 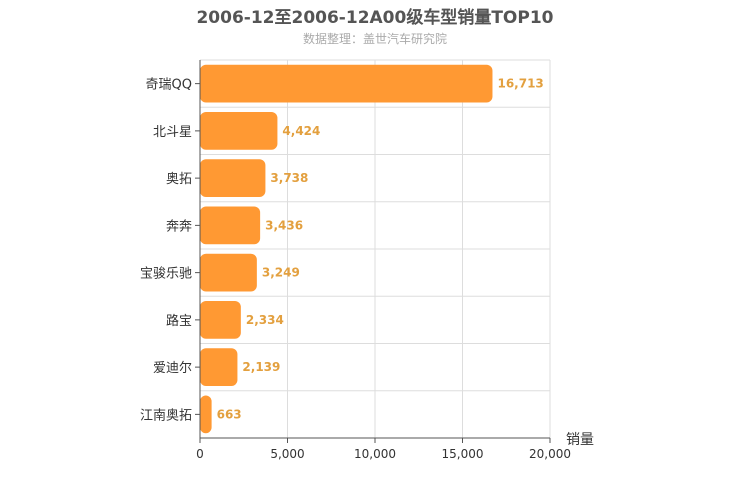 What do you see at coordinates (520, 84) in the screenshot?
I see `bar-value-label: 16,713` at bounding box center [520, 84].